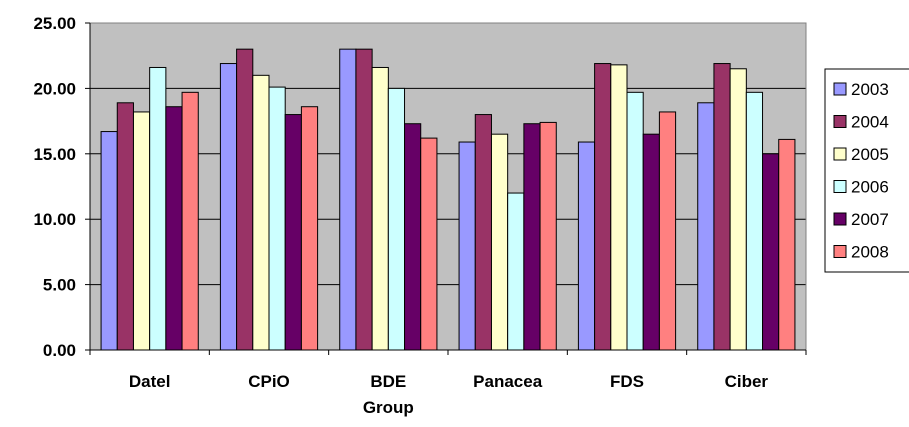 This screenshot has width=909, height=427. Describe the element at coordinates (54, 88) in the screenshot. I see `y-tick-label: 20.00` at that location.